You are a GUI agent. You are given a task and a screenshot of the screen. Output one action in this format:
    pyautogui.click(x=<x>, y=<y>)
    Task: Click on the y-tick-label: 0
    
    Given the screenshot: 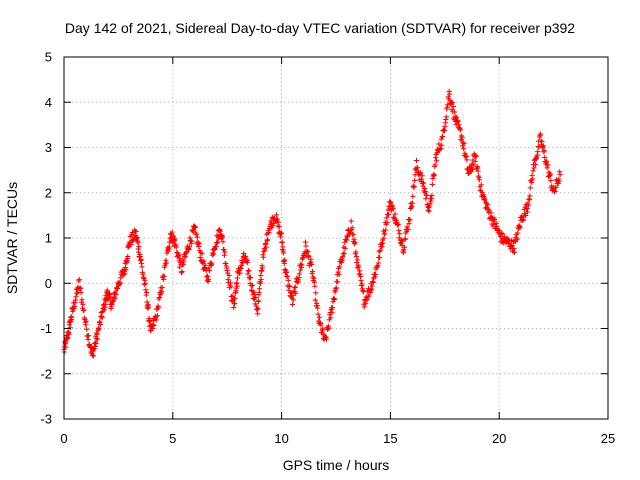 What is the action you would take?
    pyautogui.click(x=48, y=283)
    